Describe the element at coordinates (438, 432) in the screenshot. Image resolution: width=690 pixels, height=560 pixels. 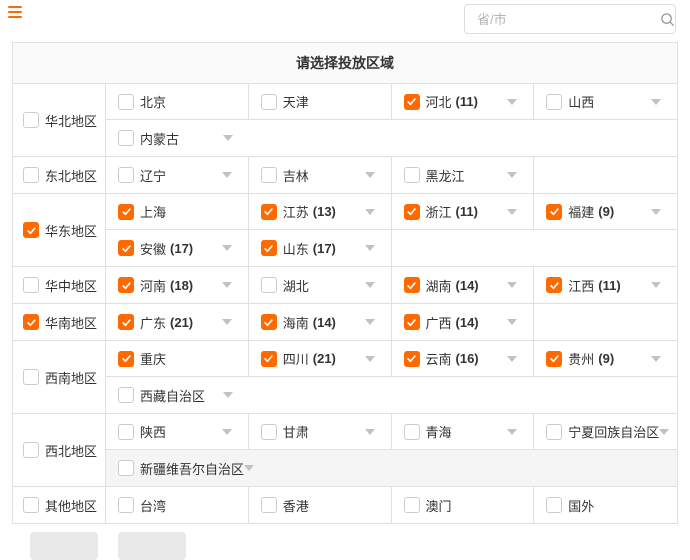
I see `province-label: 青海` at that location.